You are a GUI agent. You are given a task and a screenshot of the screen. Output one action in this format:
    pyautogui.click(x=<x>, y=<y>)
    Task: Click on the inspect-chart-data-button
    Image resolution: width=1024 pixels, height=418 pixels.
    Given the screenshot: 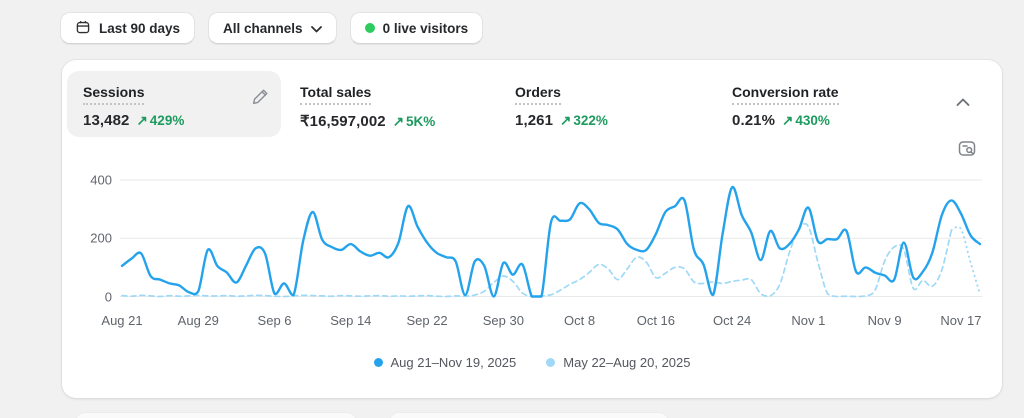 What is the action you would take?
    pyautogui.click(x=967, y=149)
    